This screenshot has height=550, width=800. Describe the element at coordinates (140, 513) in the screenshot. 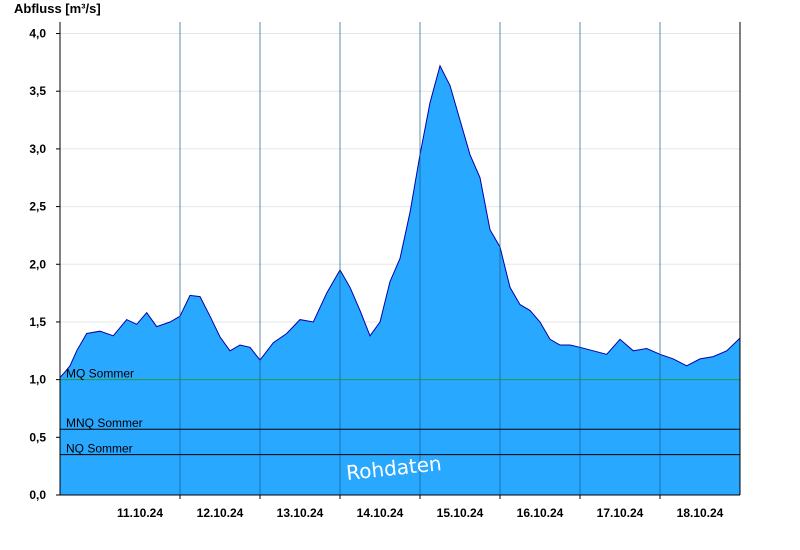

I see `x-tick-label-0: 11.10.24` at that location.